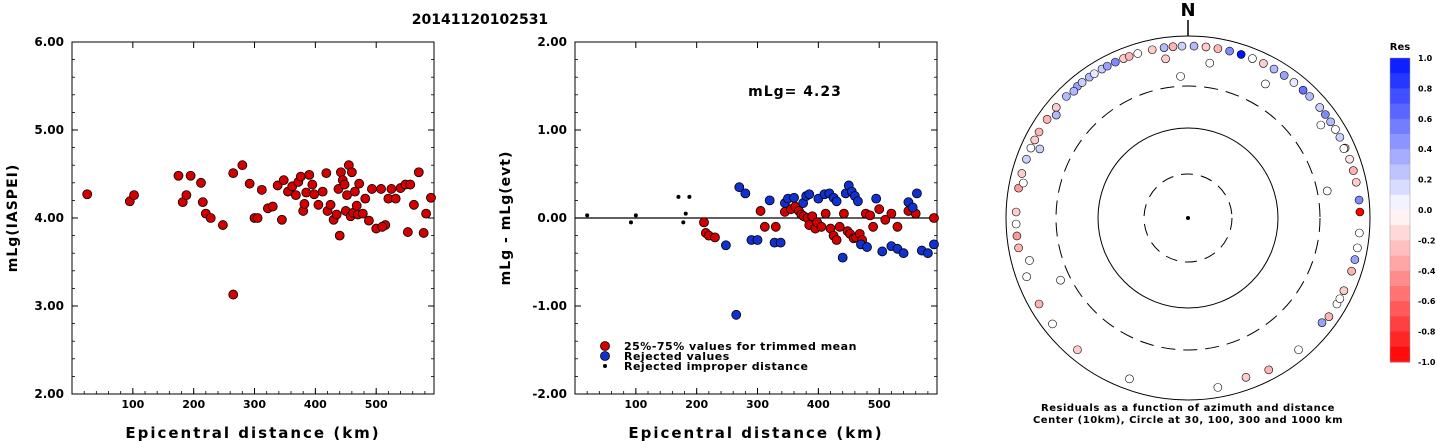 The height and width of the screenshot is (441, 1437). I want to click on panel-residual-ylabel: mLg - mLg(evt), so click(506, 218).